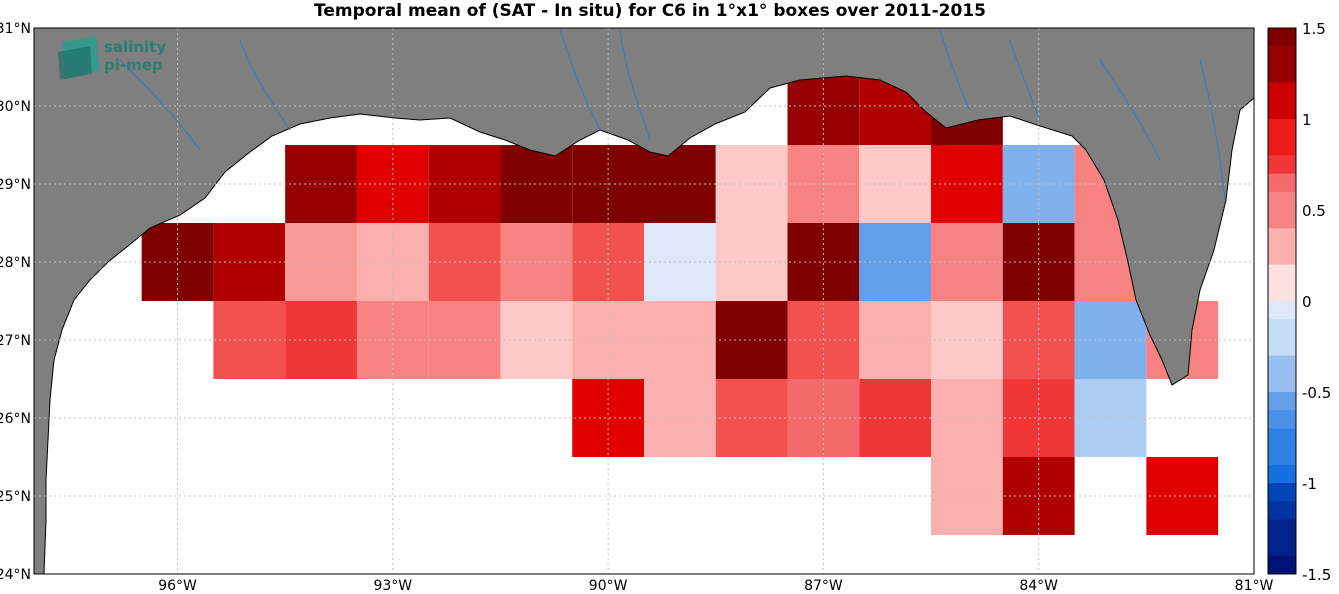  Describe the element at coordinates (15, 107) in the screenshot. I see `latitude-tick-label: 30°N` at that location.